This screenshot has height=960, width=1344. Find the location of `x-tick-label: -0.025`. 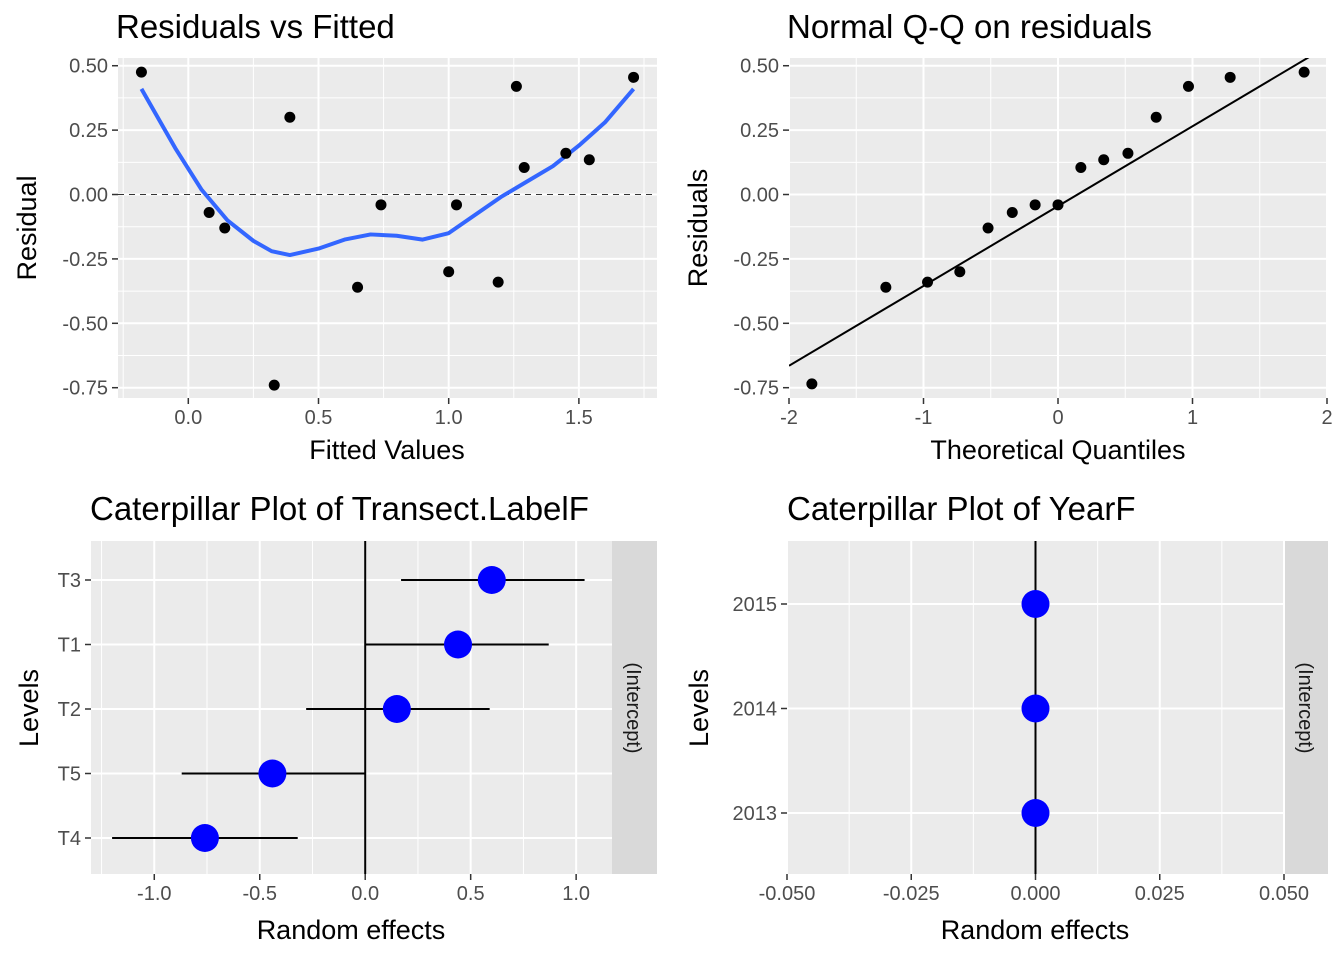

x-tick-label: -0.025 is located at coordinates (911, 894).